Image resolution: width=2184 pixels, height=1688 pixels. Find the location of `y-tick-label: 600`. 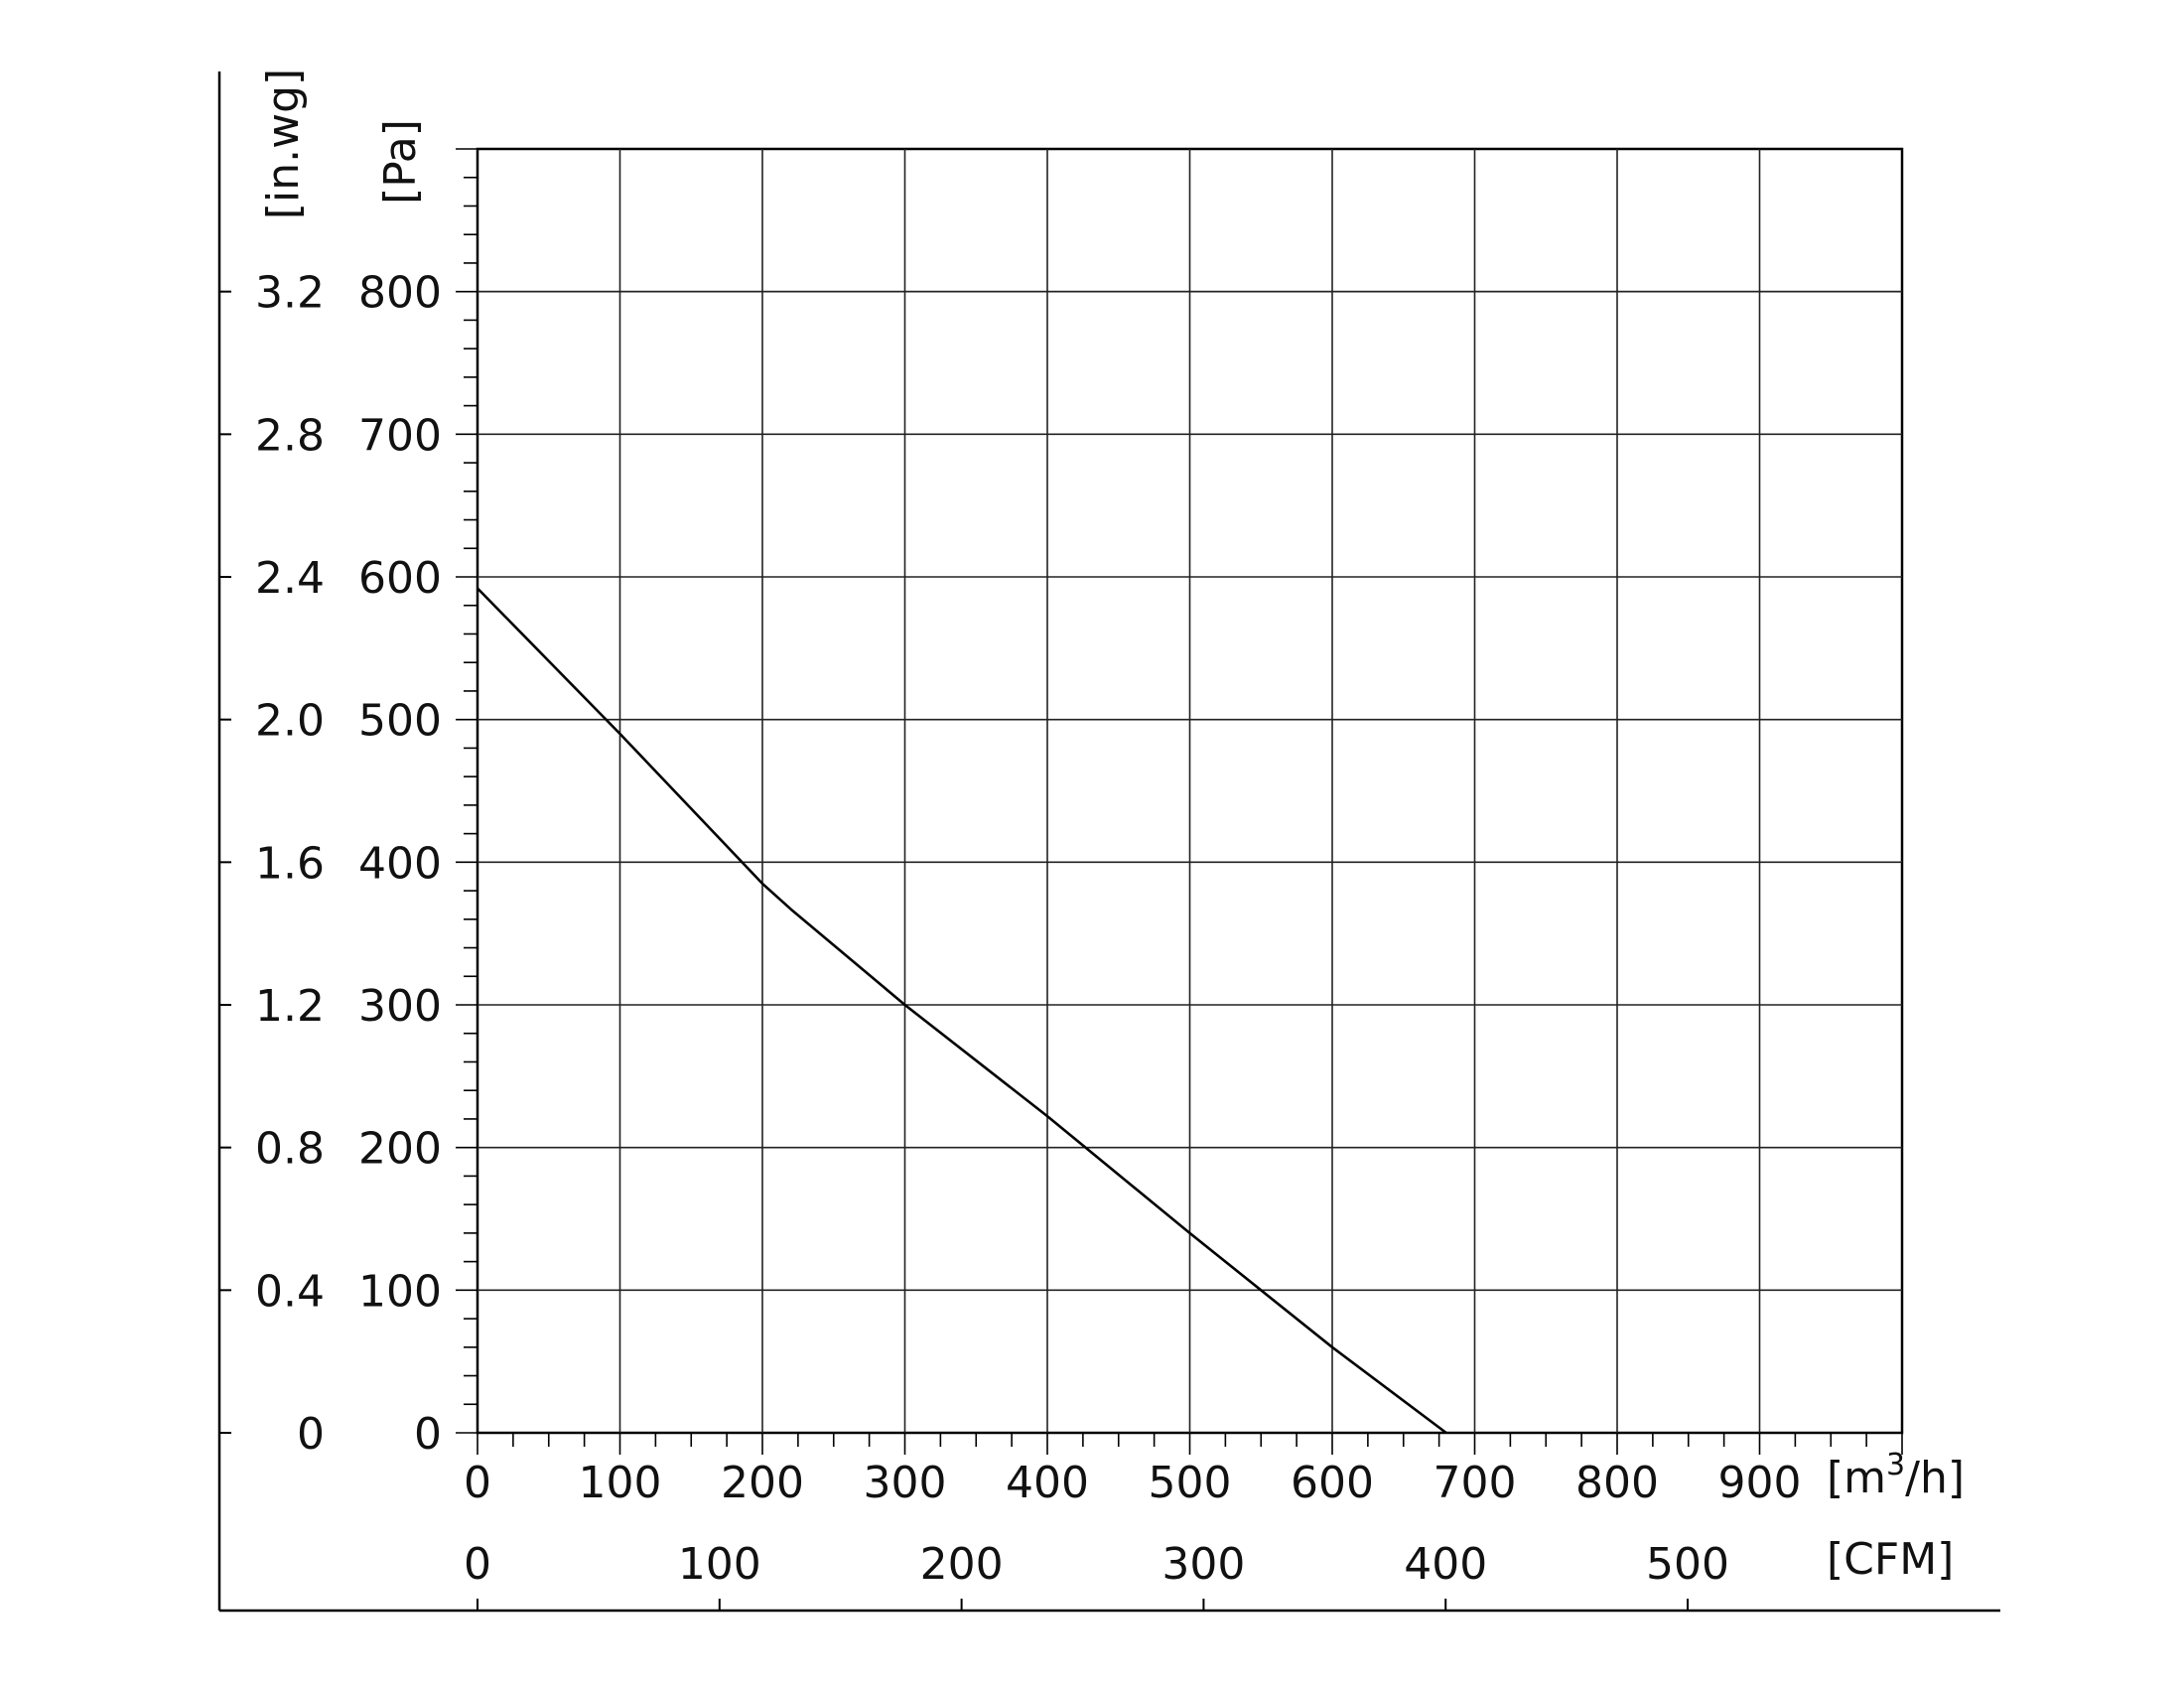

y-tick-label: 600 is located at coordinates (400, 578).